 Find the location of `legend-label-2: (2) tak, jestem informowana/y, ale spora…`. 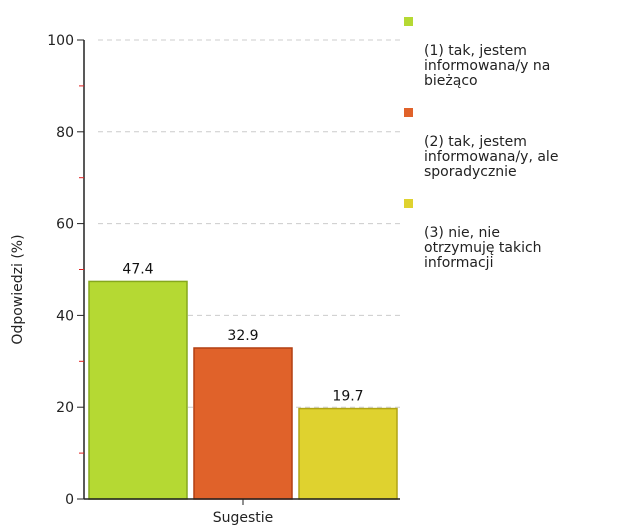

legend-label-2: (2) tak, jestem informowana/y, ale spora… is located at coordinates (491, 157).